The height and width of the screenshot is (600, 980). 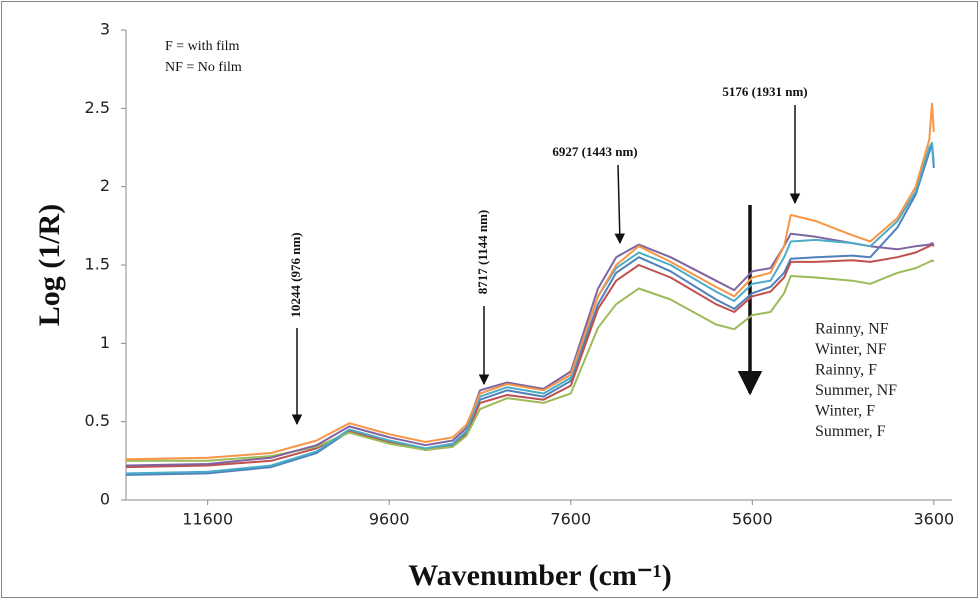 What do you see at coordinates (852, 329) in the screenshot?
I see `legend-label: Rainny, NF` at bounding box center [852, 329].